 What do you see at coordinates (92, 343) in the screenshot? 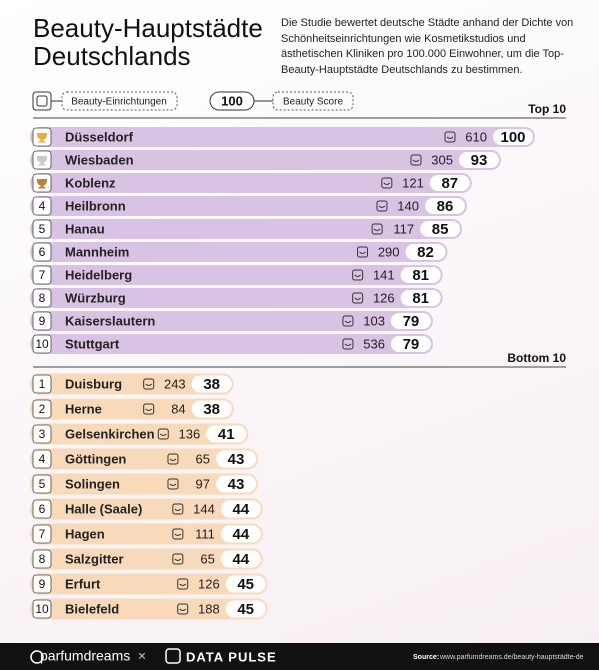
I see `city-name: Stuttgart` at bounding box center [92, 343].